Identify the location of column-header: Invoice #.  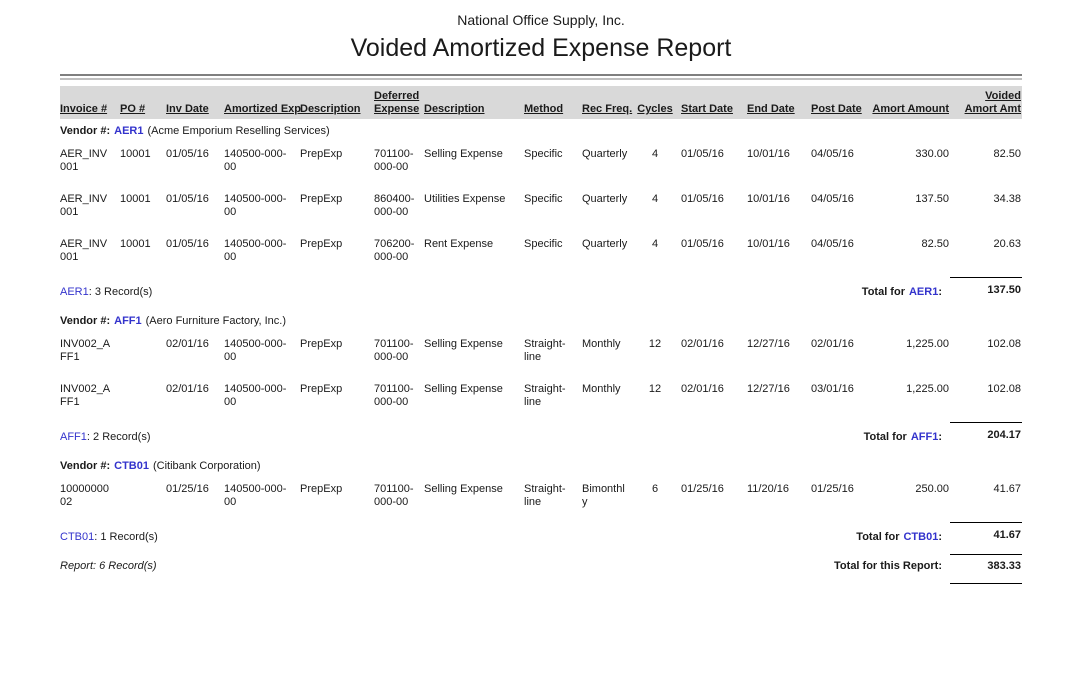
(90, 102).